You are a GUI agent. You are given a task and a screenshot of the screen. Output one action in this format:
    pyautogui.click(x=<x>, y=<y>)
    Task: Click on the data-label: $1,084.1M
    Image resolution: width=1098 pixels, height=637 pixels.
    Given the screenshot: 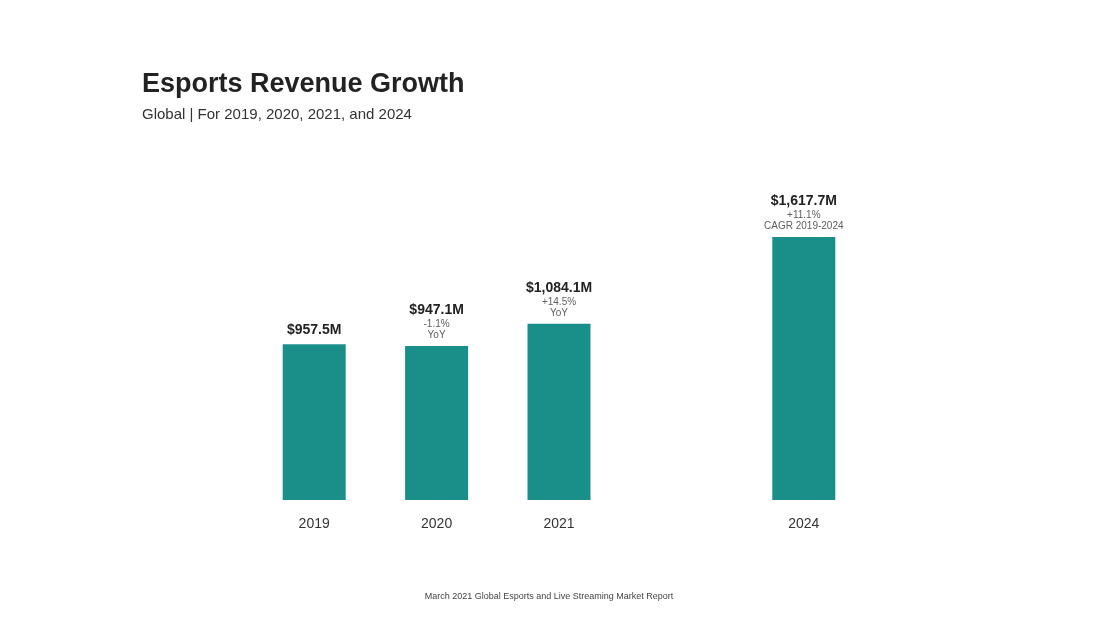 What is the action you would take?
    pyautogui.click(x=559, y=286)
    